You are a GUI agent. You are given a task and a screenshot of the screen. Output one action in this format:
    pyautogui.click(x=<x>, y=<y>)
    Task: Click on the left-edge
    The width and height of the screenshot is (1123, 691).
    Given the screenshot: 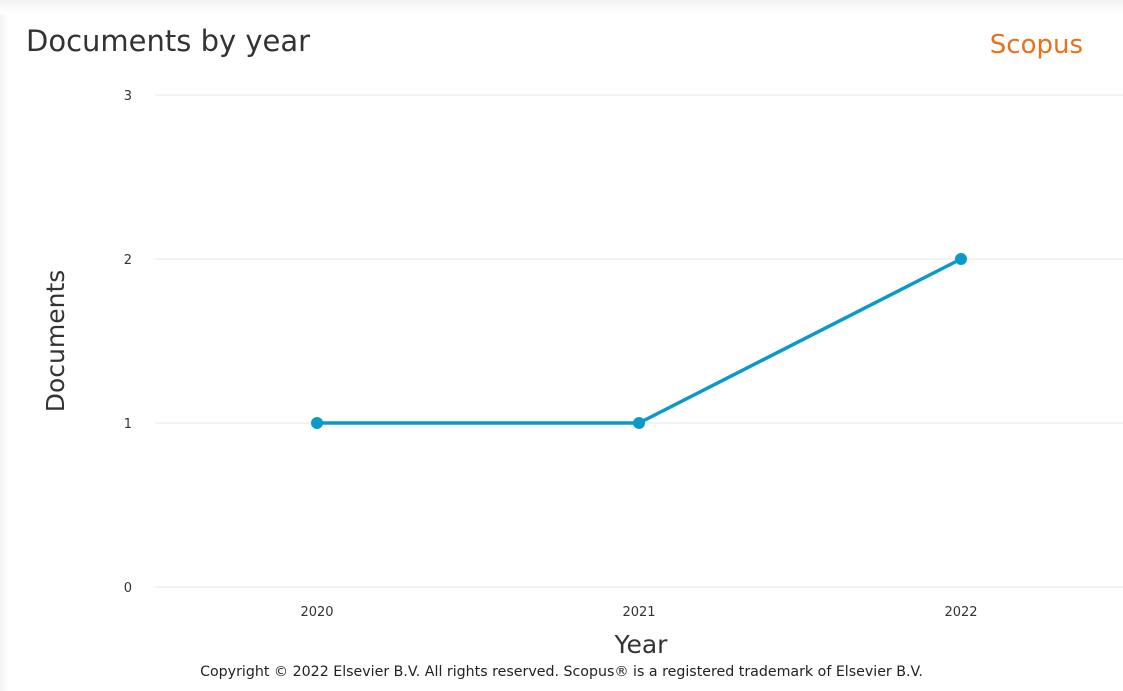 What is the action you would take?
    pyautogui.click(x=4, y=352)
    